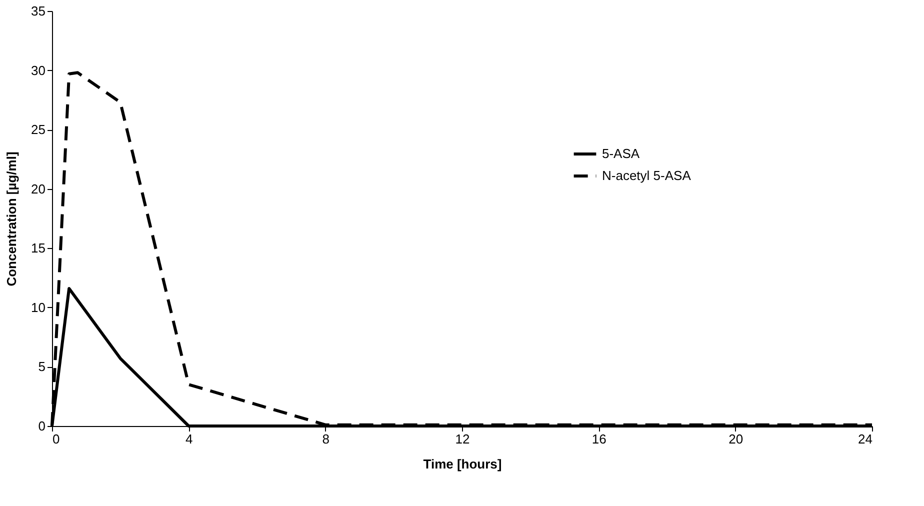  Describe the element at coordinates (647, 175) in the screenshot. I see `legend-label: N-acetyl 5-ASA` at that location.